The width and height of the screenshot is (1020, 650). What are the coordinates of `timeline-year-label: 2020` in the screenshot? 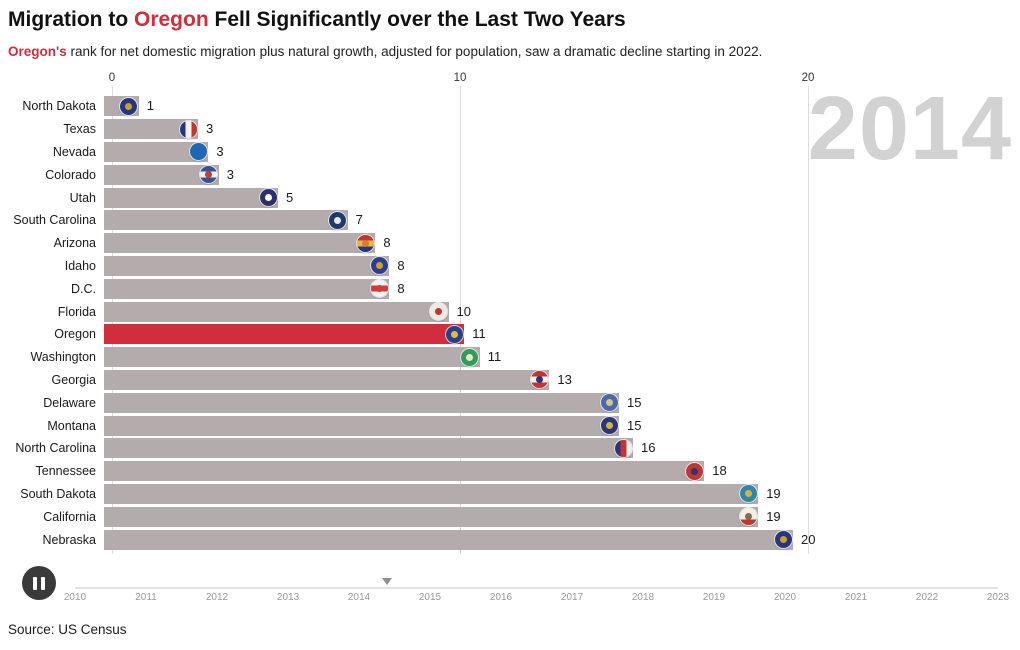 It's located at (785, 597).